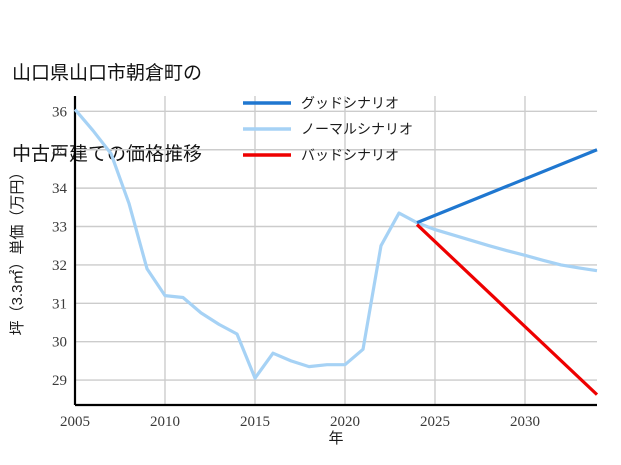  Describe the element at coordinates (75, 422) in the screenshot. I see `x-tick-label: 2005` at that location.